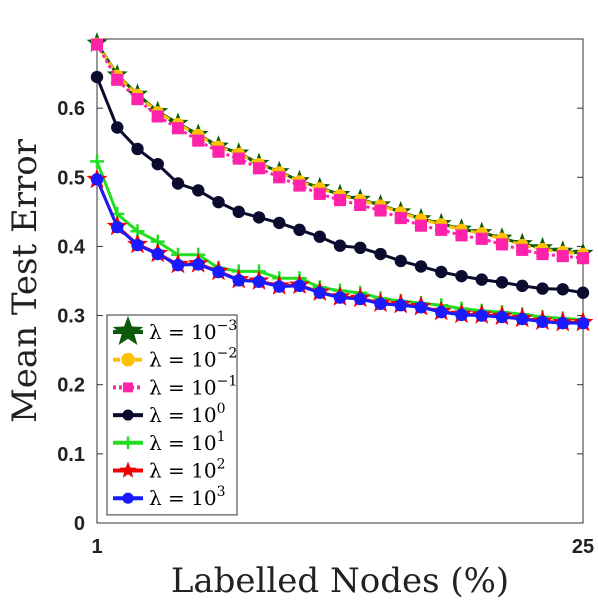  Describe the element at coordinates (71, 317) in the screenshot. I see `y-tick-label: 0.3` at that location.